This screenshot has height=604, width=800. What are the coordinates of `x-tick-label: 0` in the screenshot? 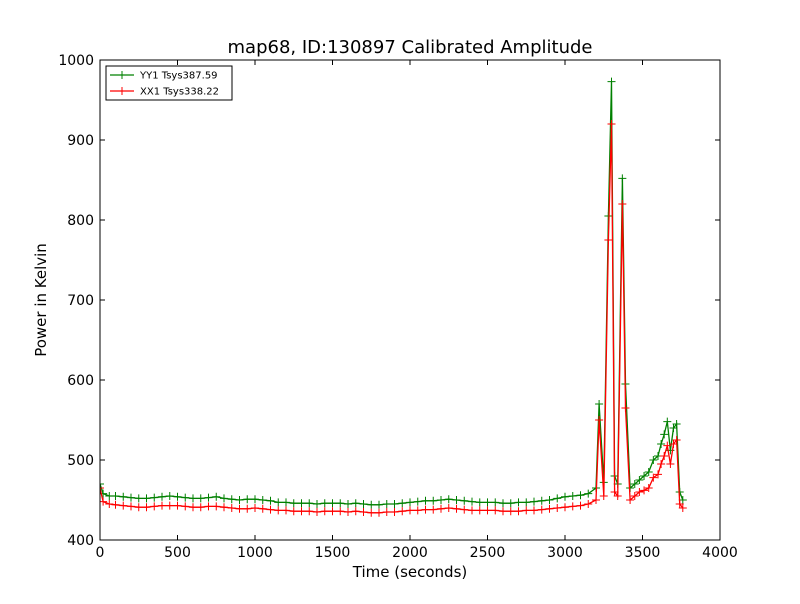 It's located at (100, 553).